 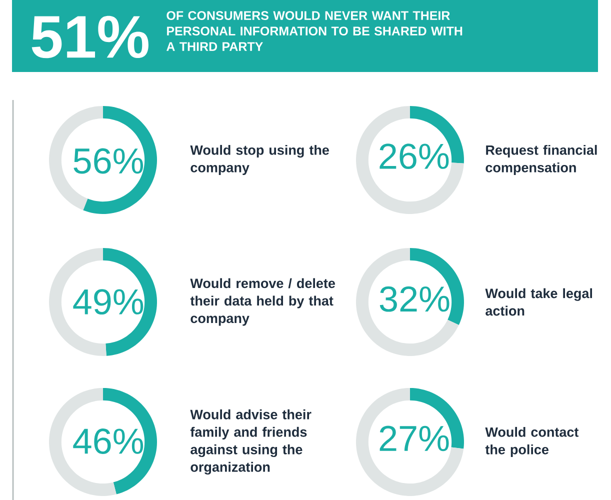 I want to click on data-label: 46%, so click(x=108, y=441).